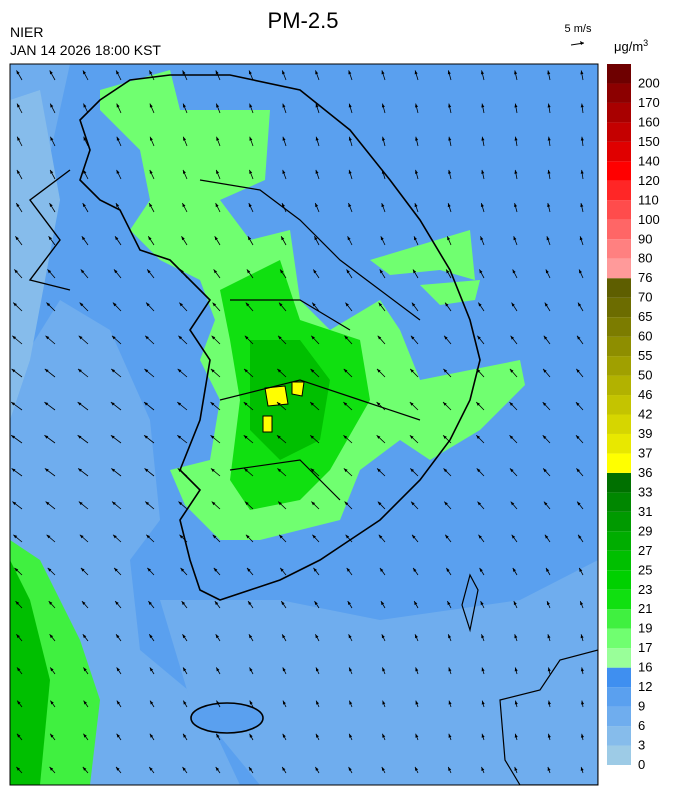 This screenshot has height=800, width=673. What do you see at coordinates (649, 180) in the screenshot?
I see `colorbar-label: 120` at bounding box center [649, 180].